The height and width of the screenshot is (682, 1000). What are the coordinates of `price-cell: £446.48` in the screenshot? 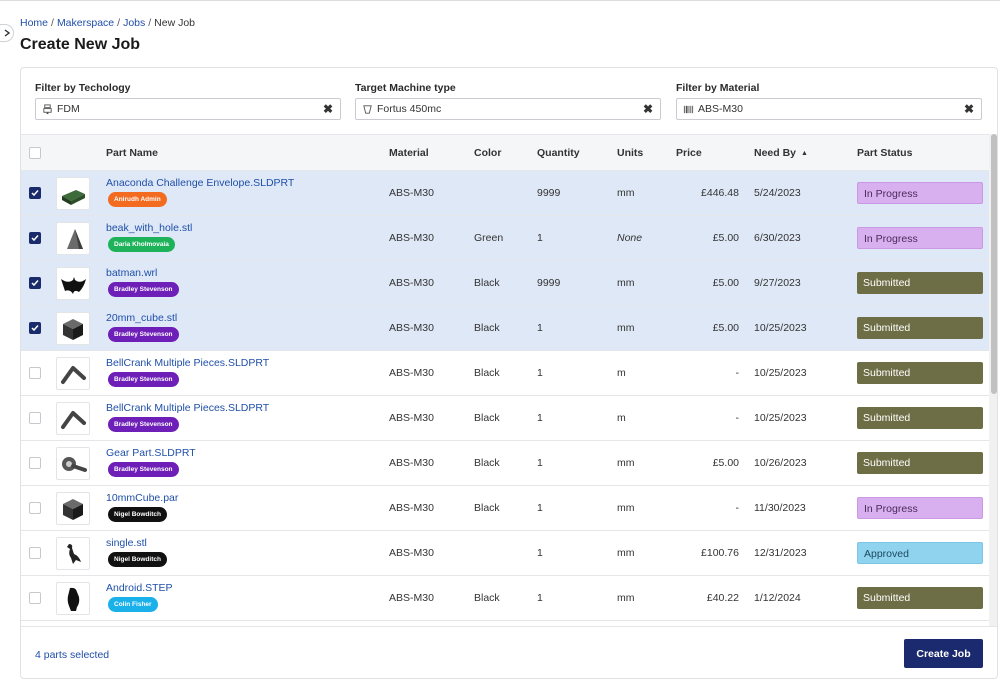 It's located at (720, 193).